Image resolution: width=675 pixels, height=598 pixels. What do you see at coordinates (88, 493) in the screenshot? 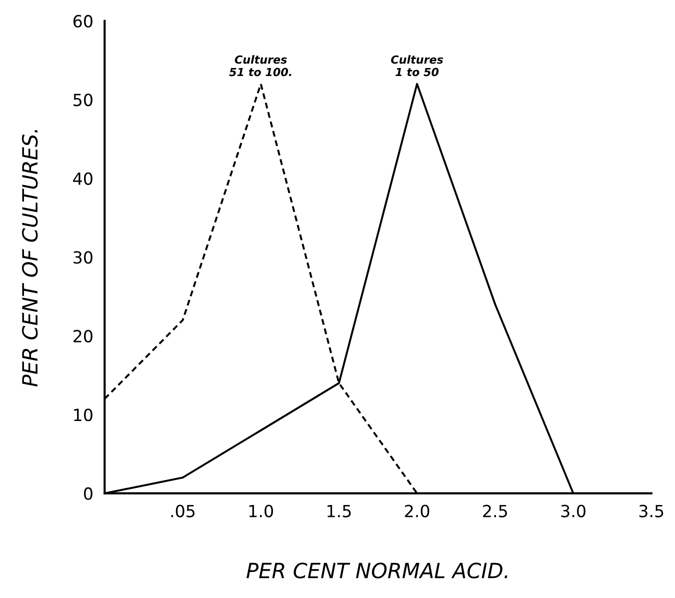
I see `y-tick-label: 0` at bounding box center [88, 493].